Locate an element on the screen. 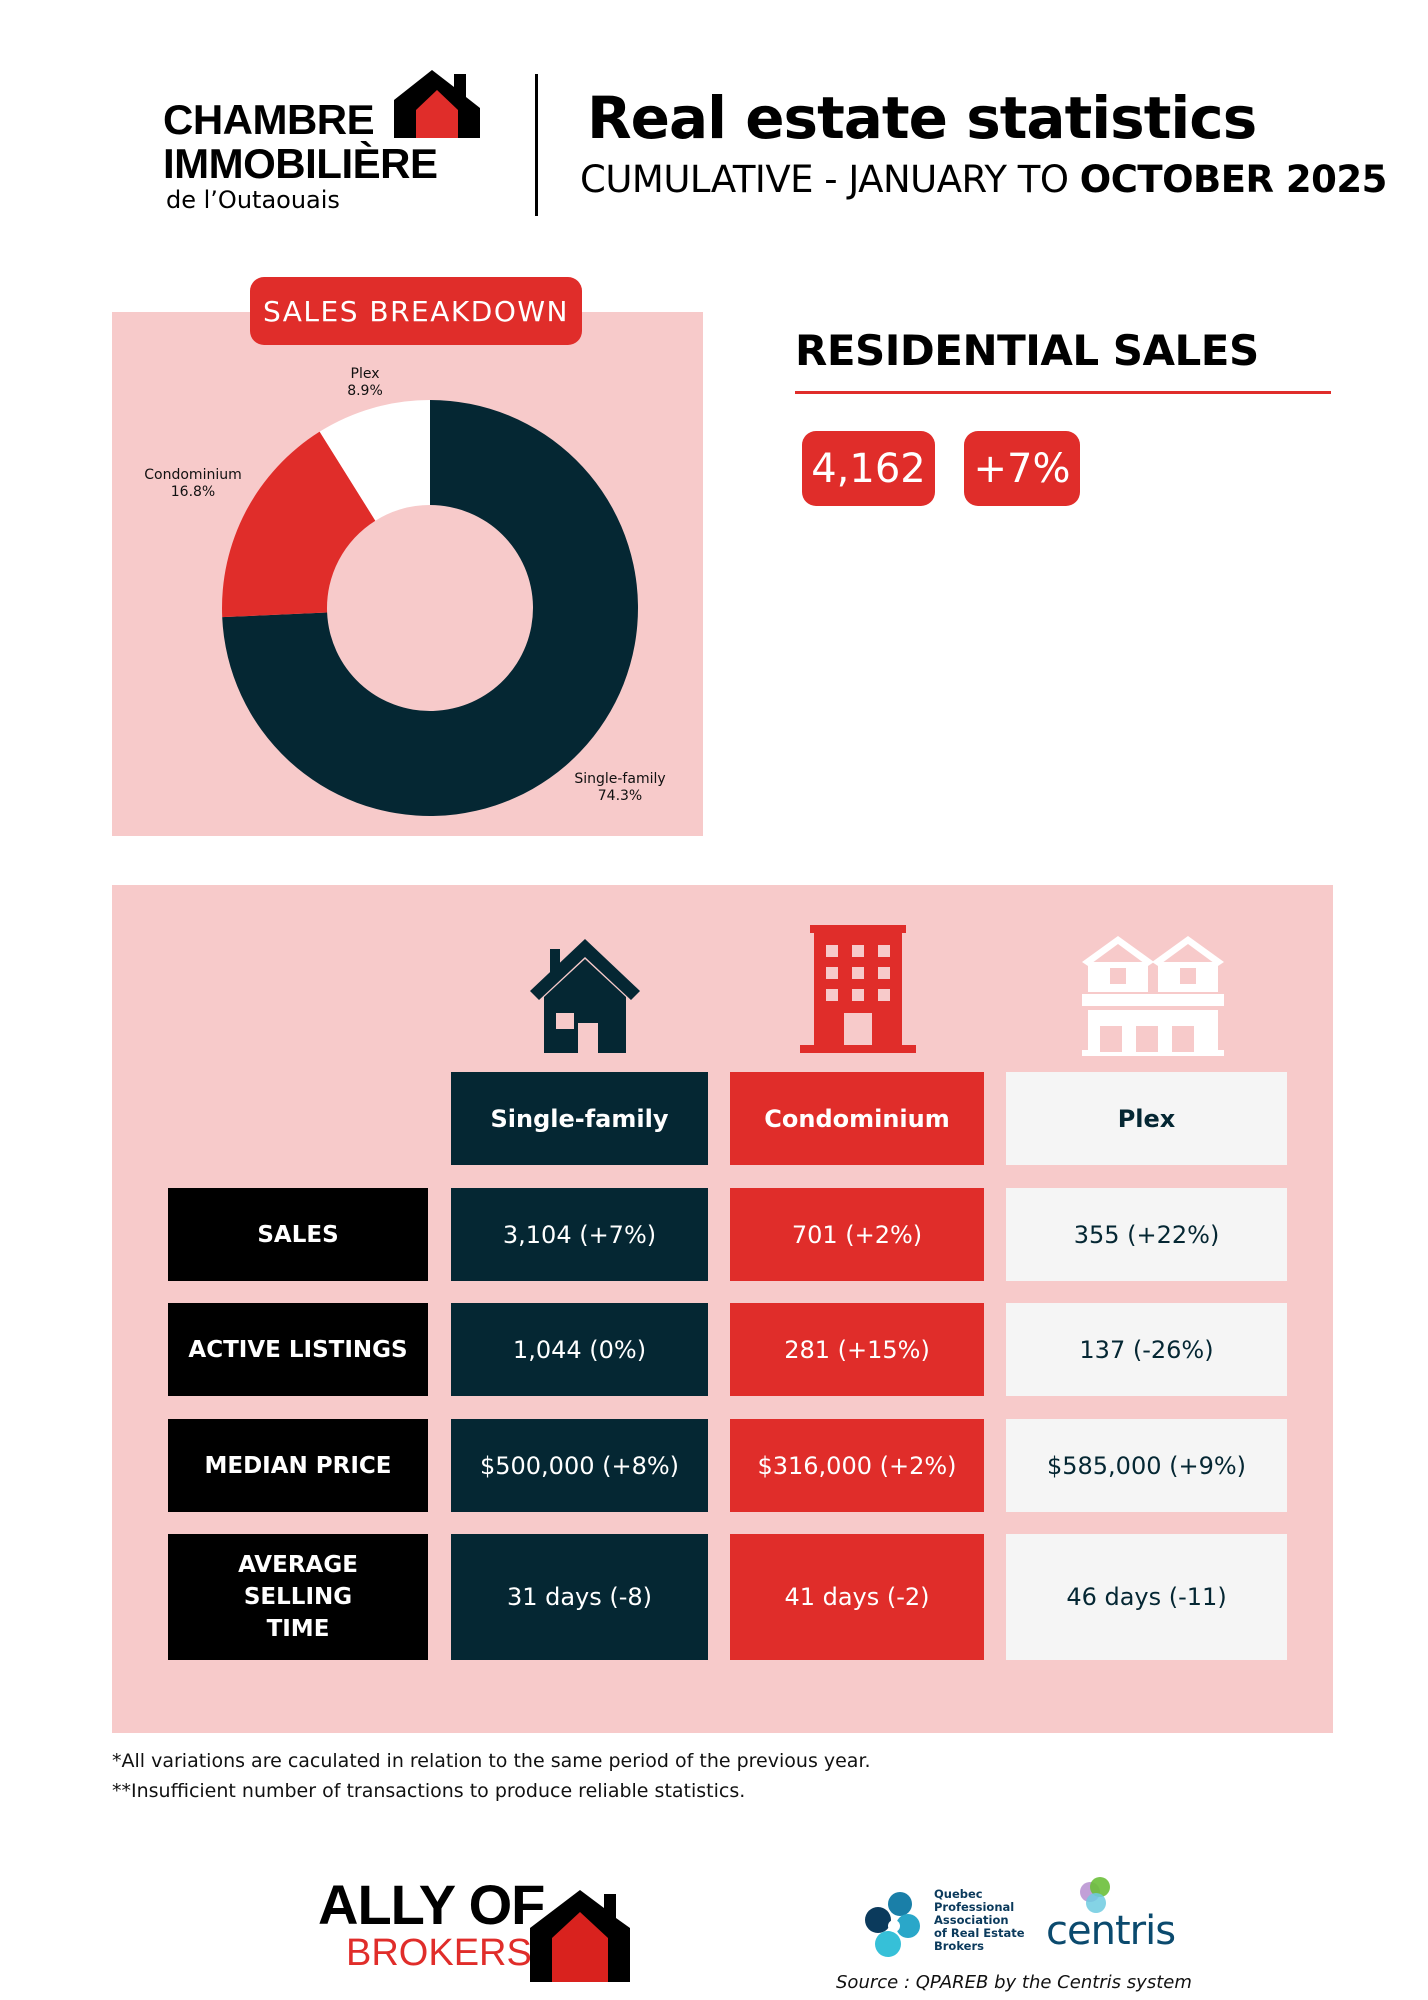 This screenshot has height=2000, width=1428. apartment-building-icon is located at coordinates (858, 989).